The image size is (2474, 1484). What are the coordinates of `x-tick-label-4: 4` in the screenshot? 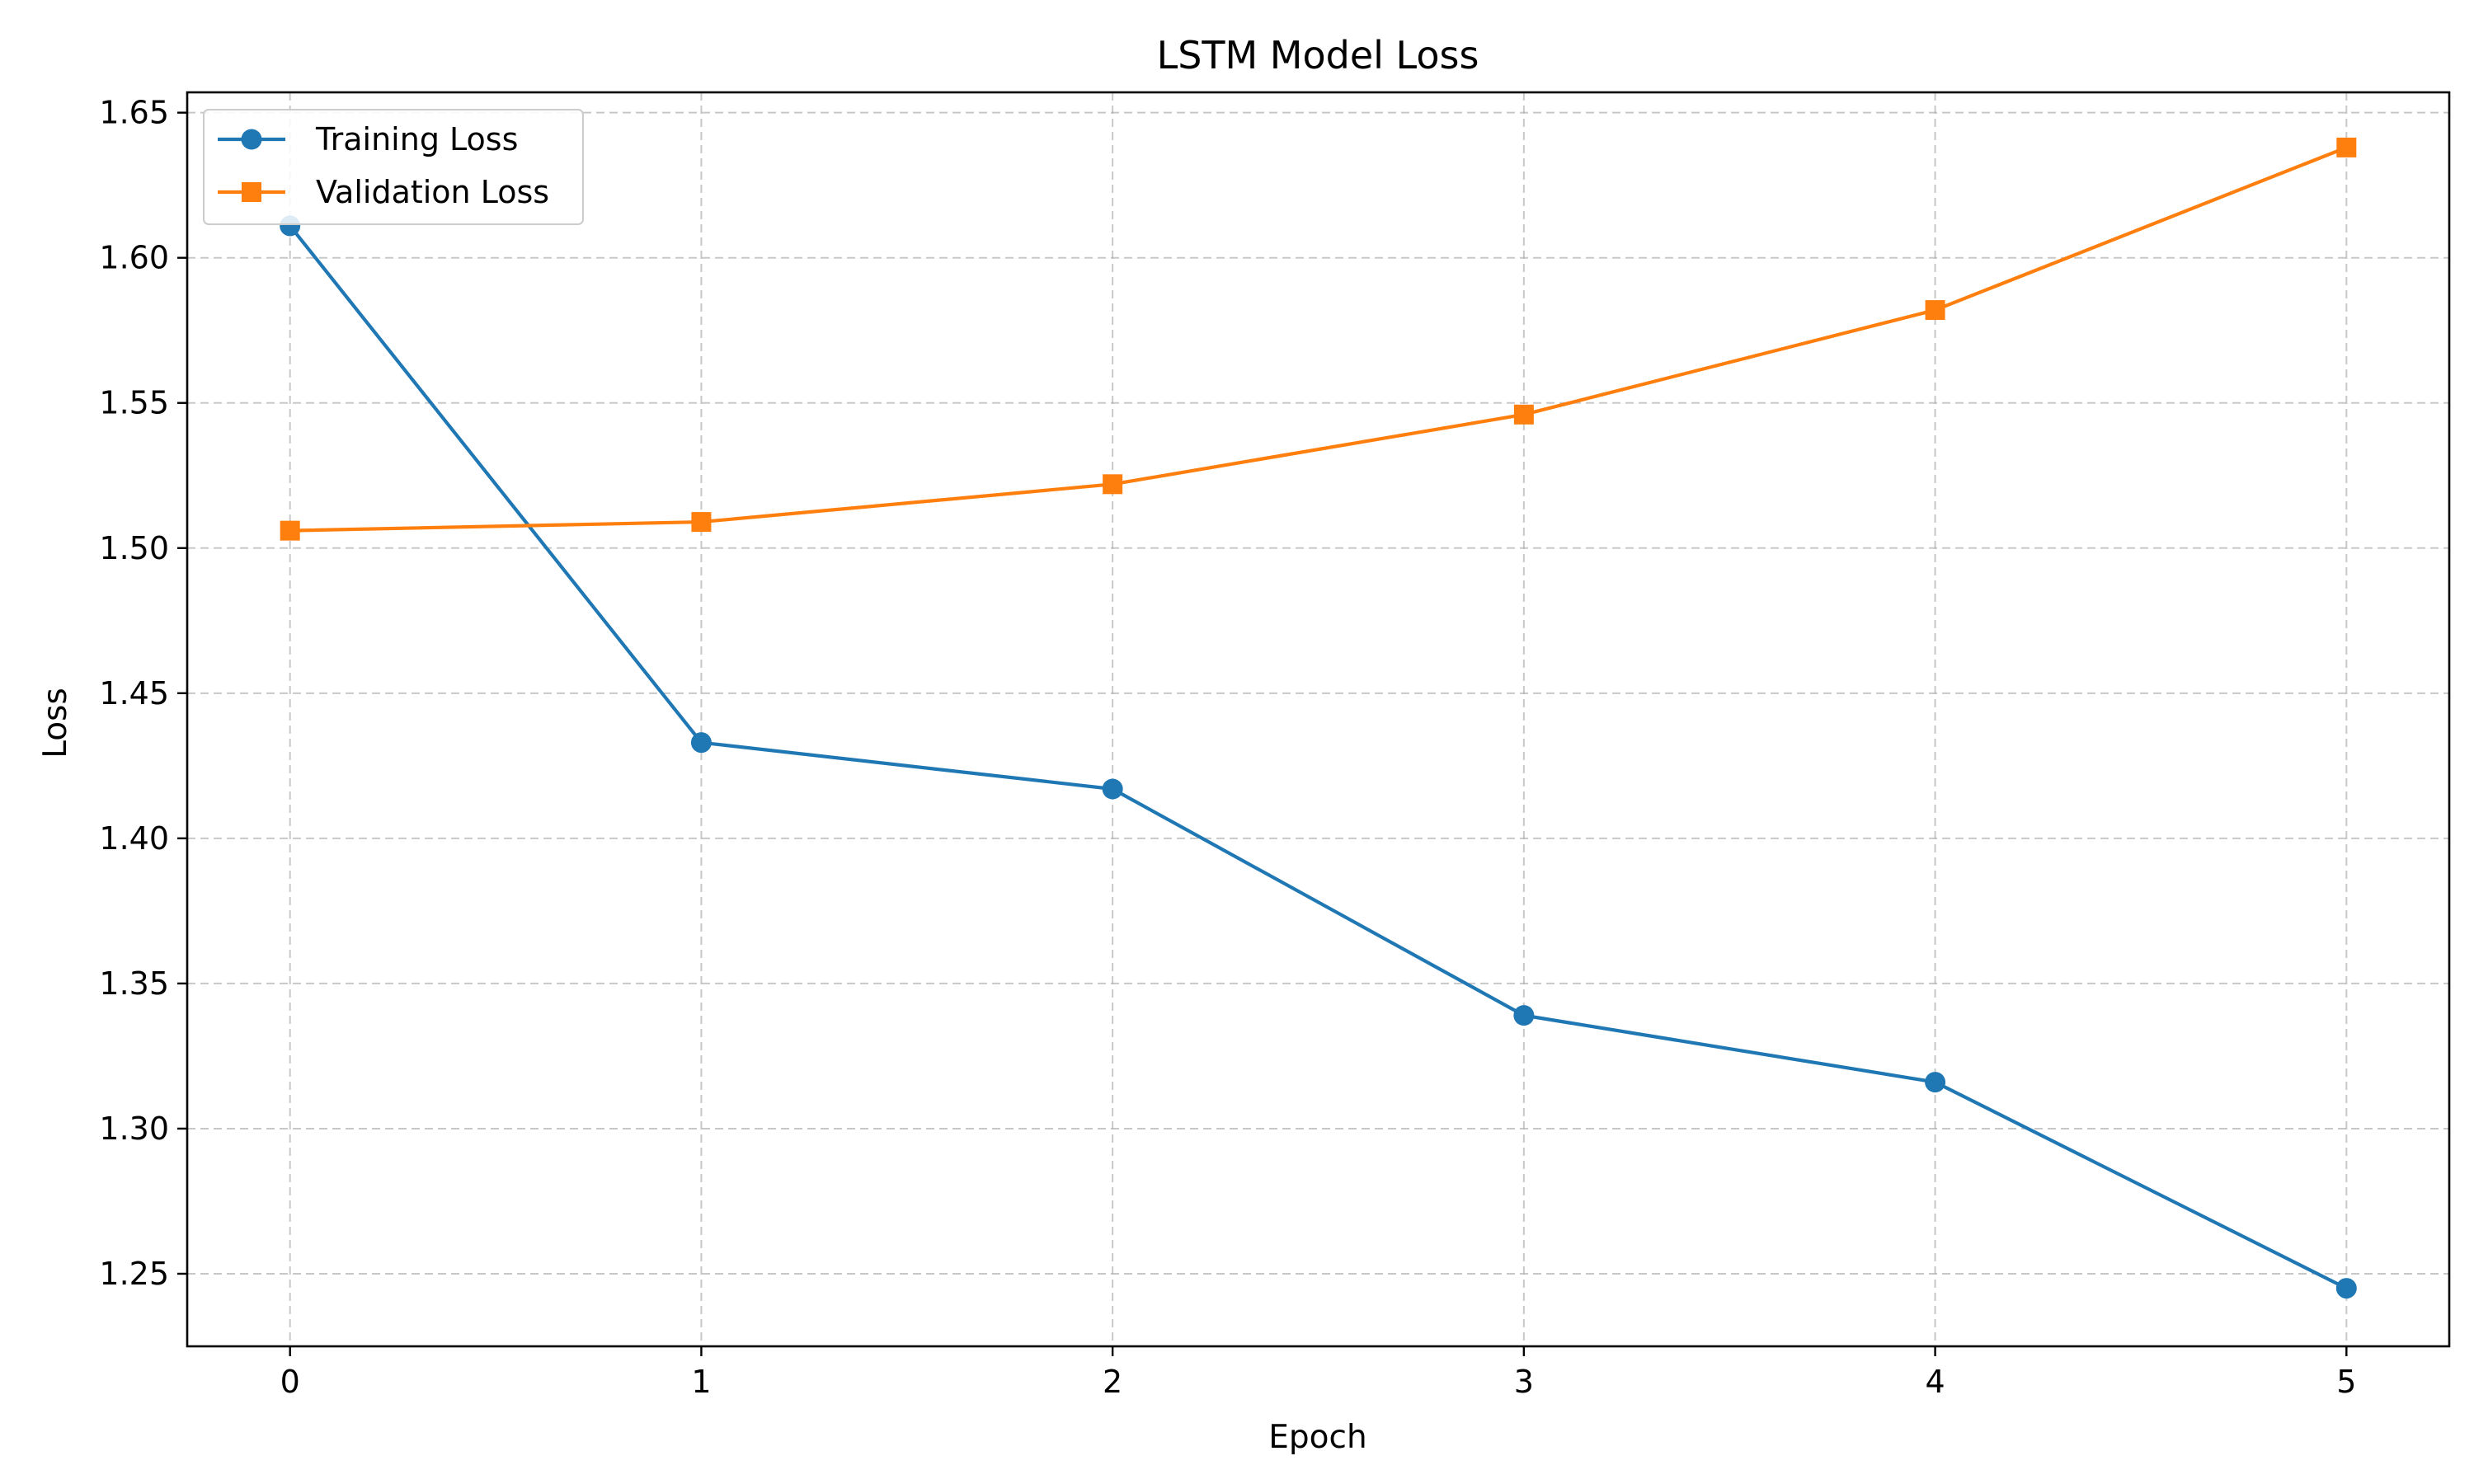 It's located at (1935, 1382).